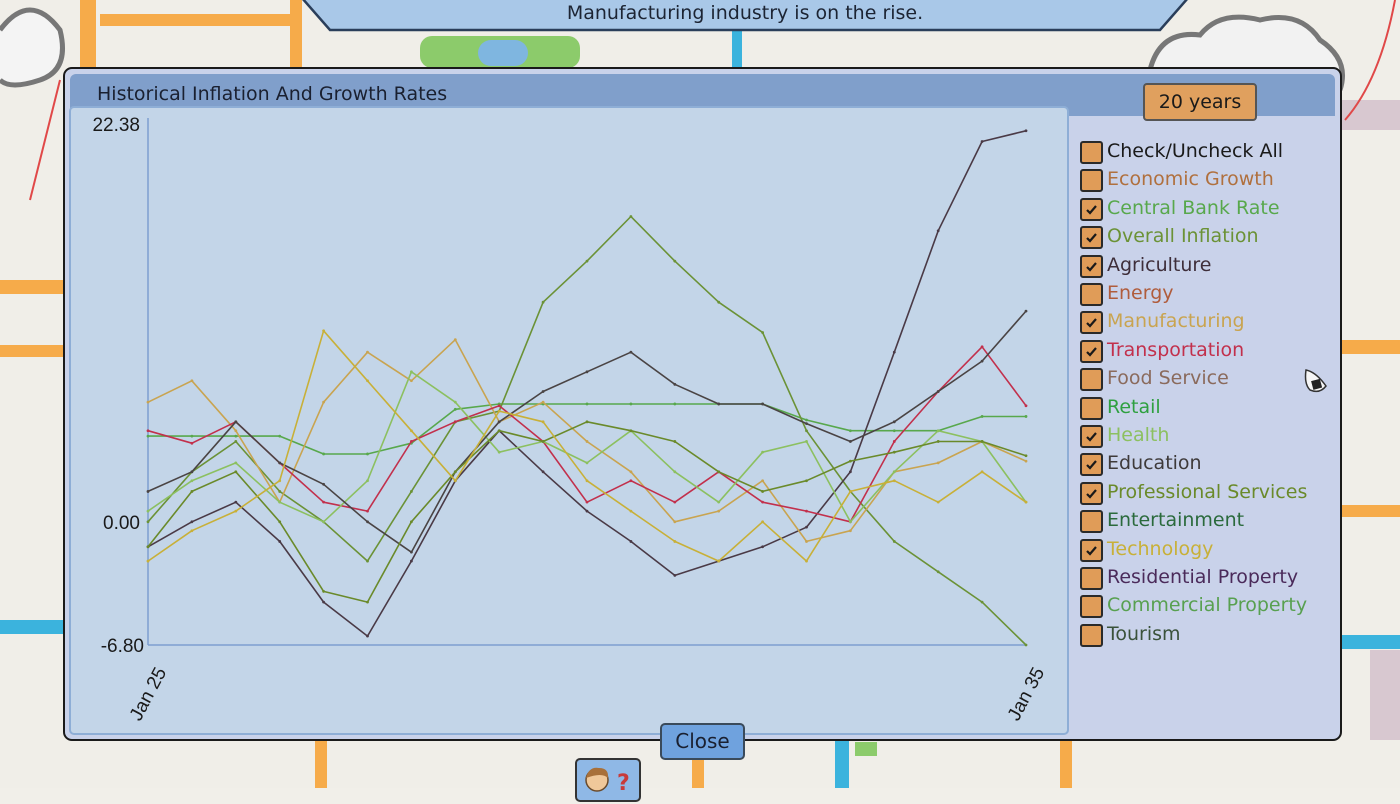 This screenshot has height=804, width=1400. I want to click on map-park, so click(866, 749).